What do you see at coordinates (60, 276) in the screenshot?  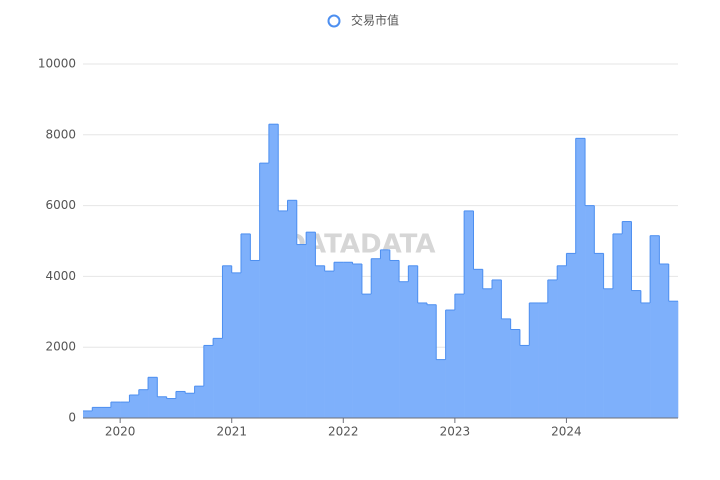 I see `y-tick-label: 4000` at bounding box center [60, 276].